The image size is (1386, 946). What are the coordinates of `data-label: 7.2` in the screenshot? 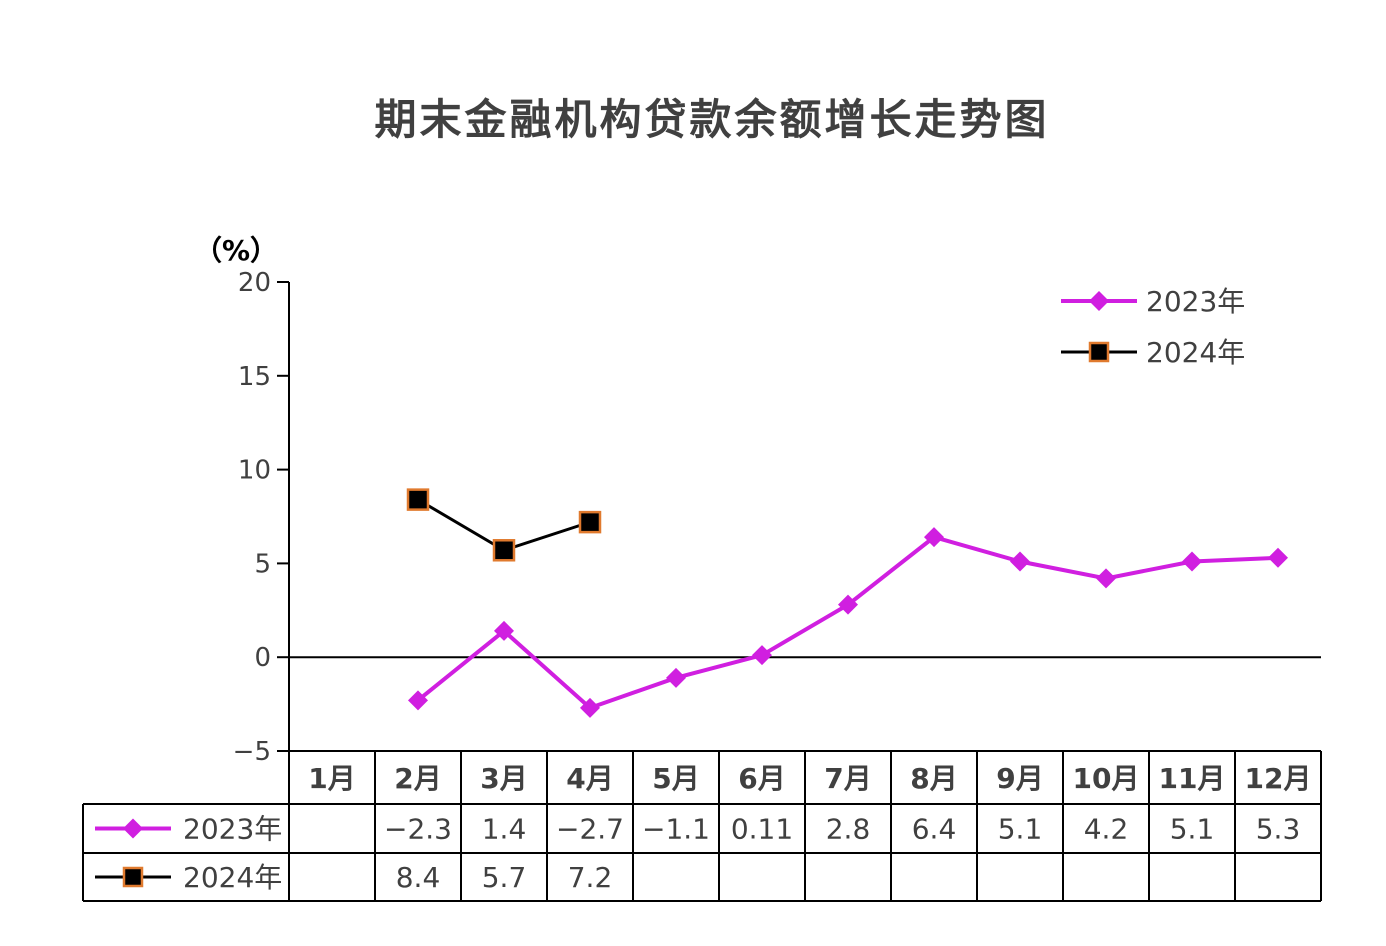 It's located at (590, 877).